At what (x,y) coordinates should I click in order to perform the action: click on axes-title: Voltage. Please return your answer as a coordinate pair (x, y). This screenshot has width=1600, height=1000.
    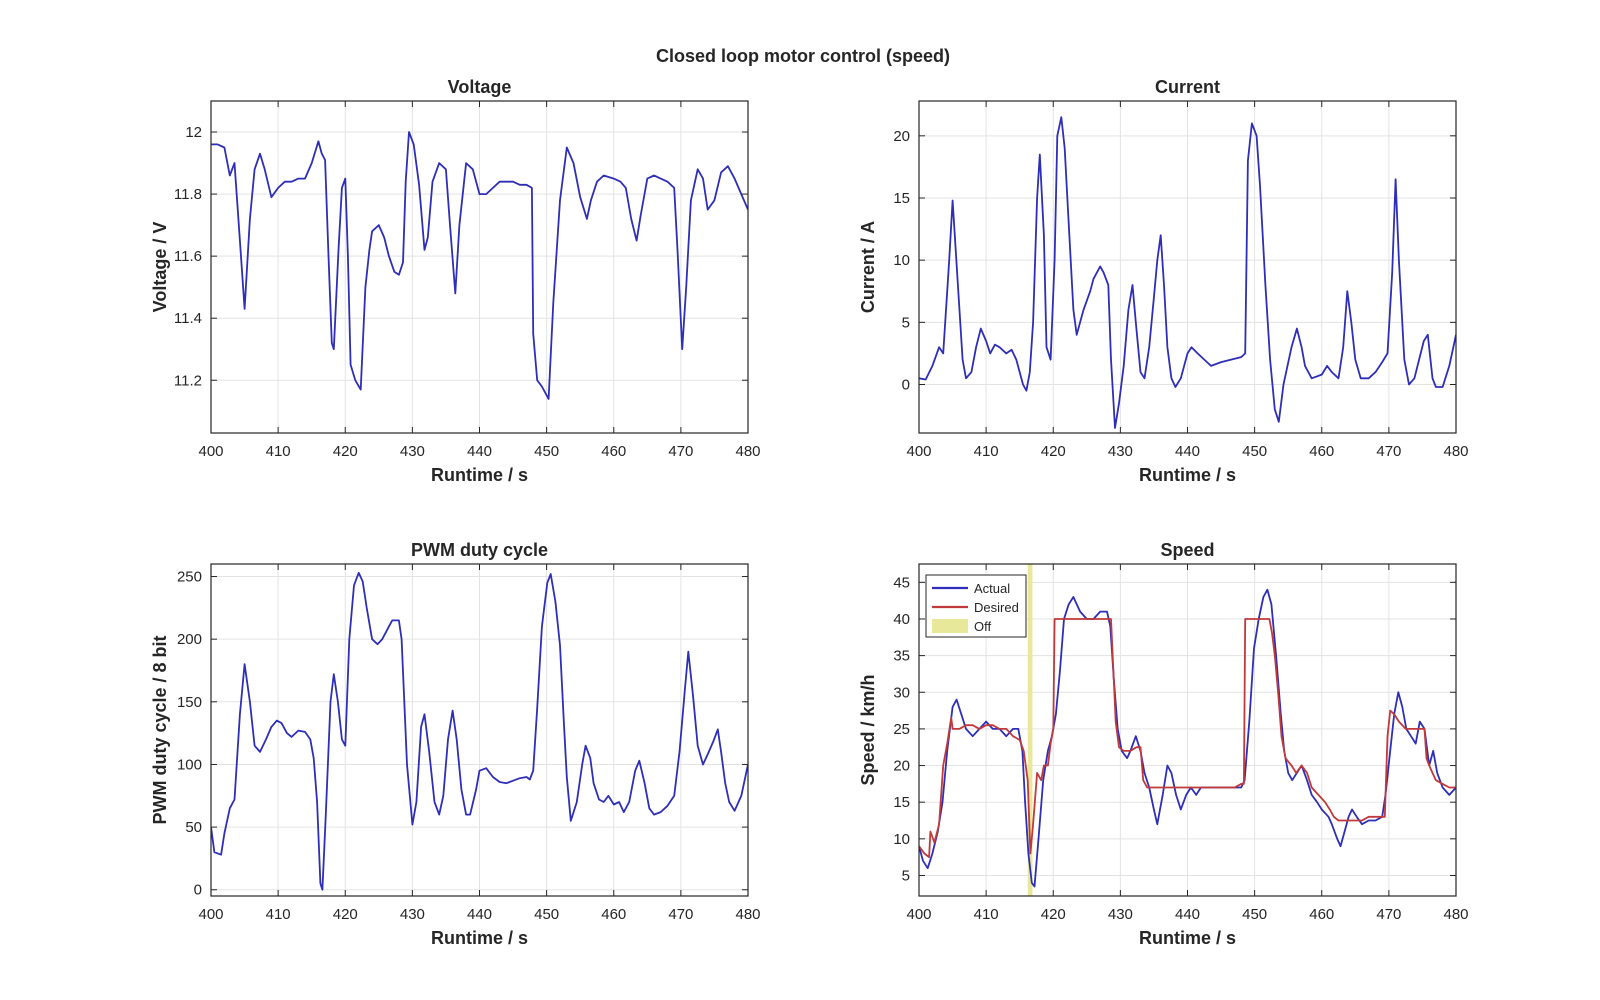
    Looking at the image, I should click on (480, 87).